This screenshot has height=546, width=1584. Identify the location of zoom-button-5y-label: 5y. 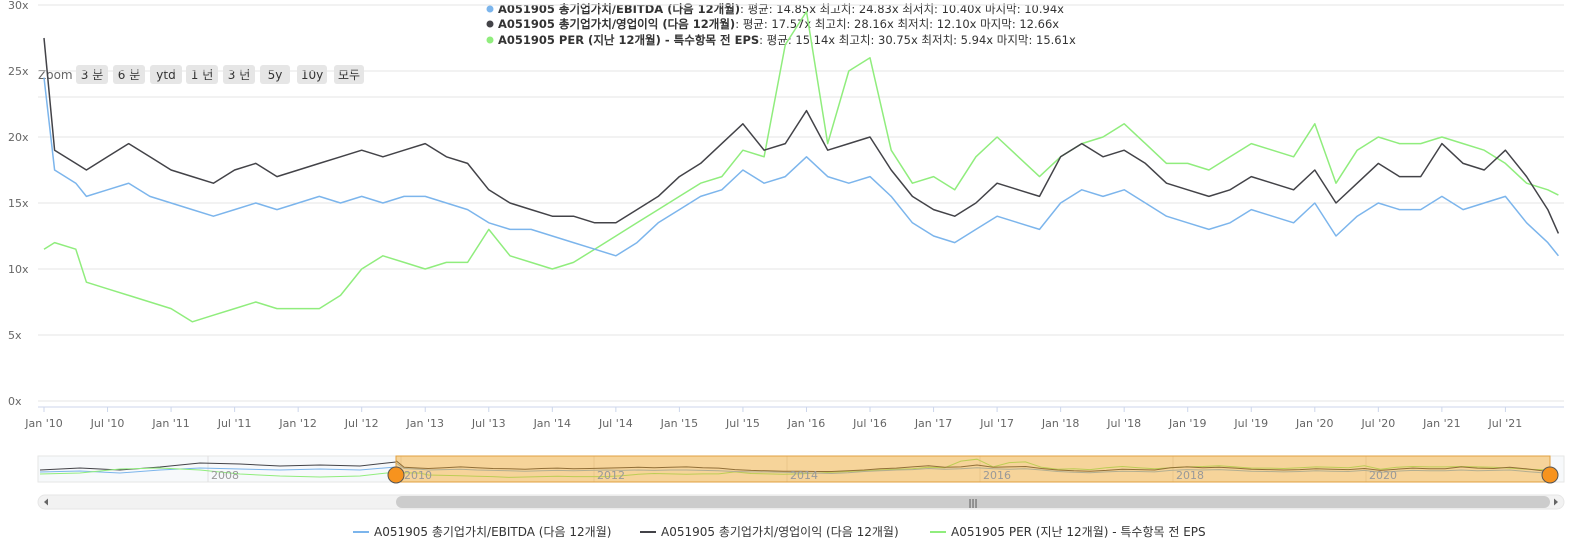
(275, 75).